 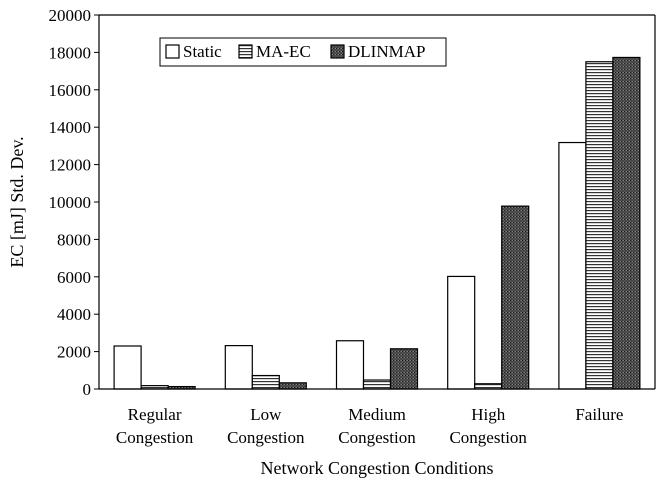 What do you see at coordinates (70, 90) in the screenshot?
I see `y-tick-label: 16000` at bounding box center [70, 90].